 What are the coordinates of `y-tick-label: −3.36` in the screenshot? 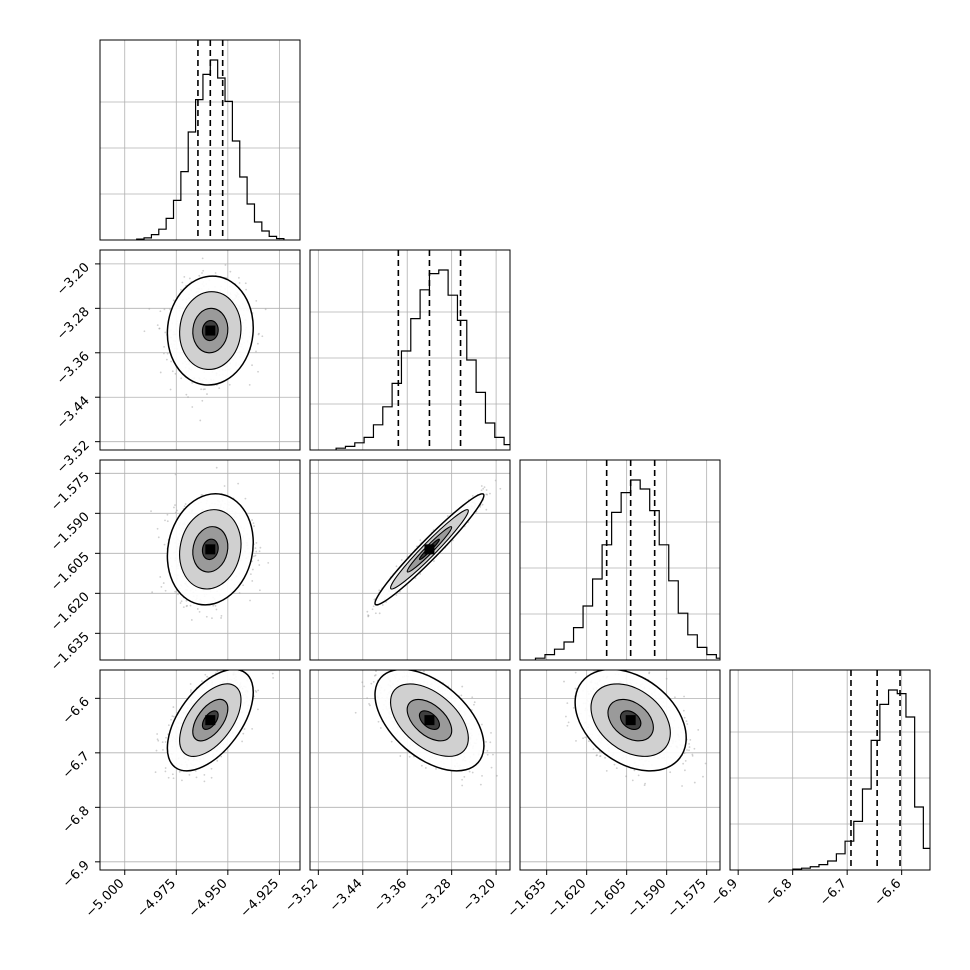 It's located at (73, 368).